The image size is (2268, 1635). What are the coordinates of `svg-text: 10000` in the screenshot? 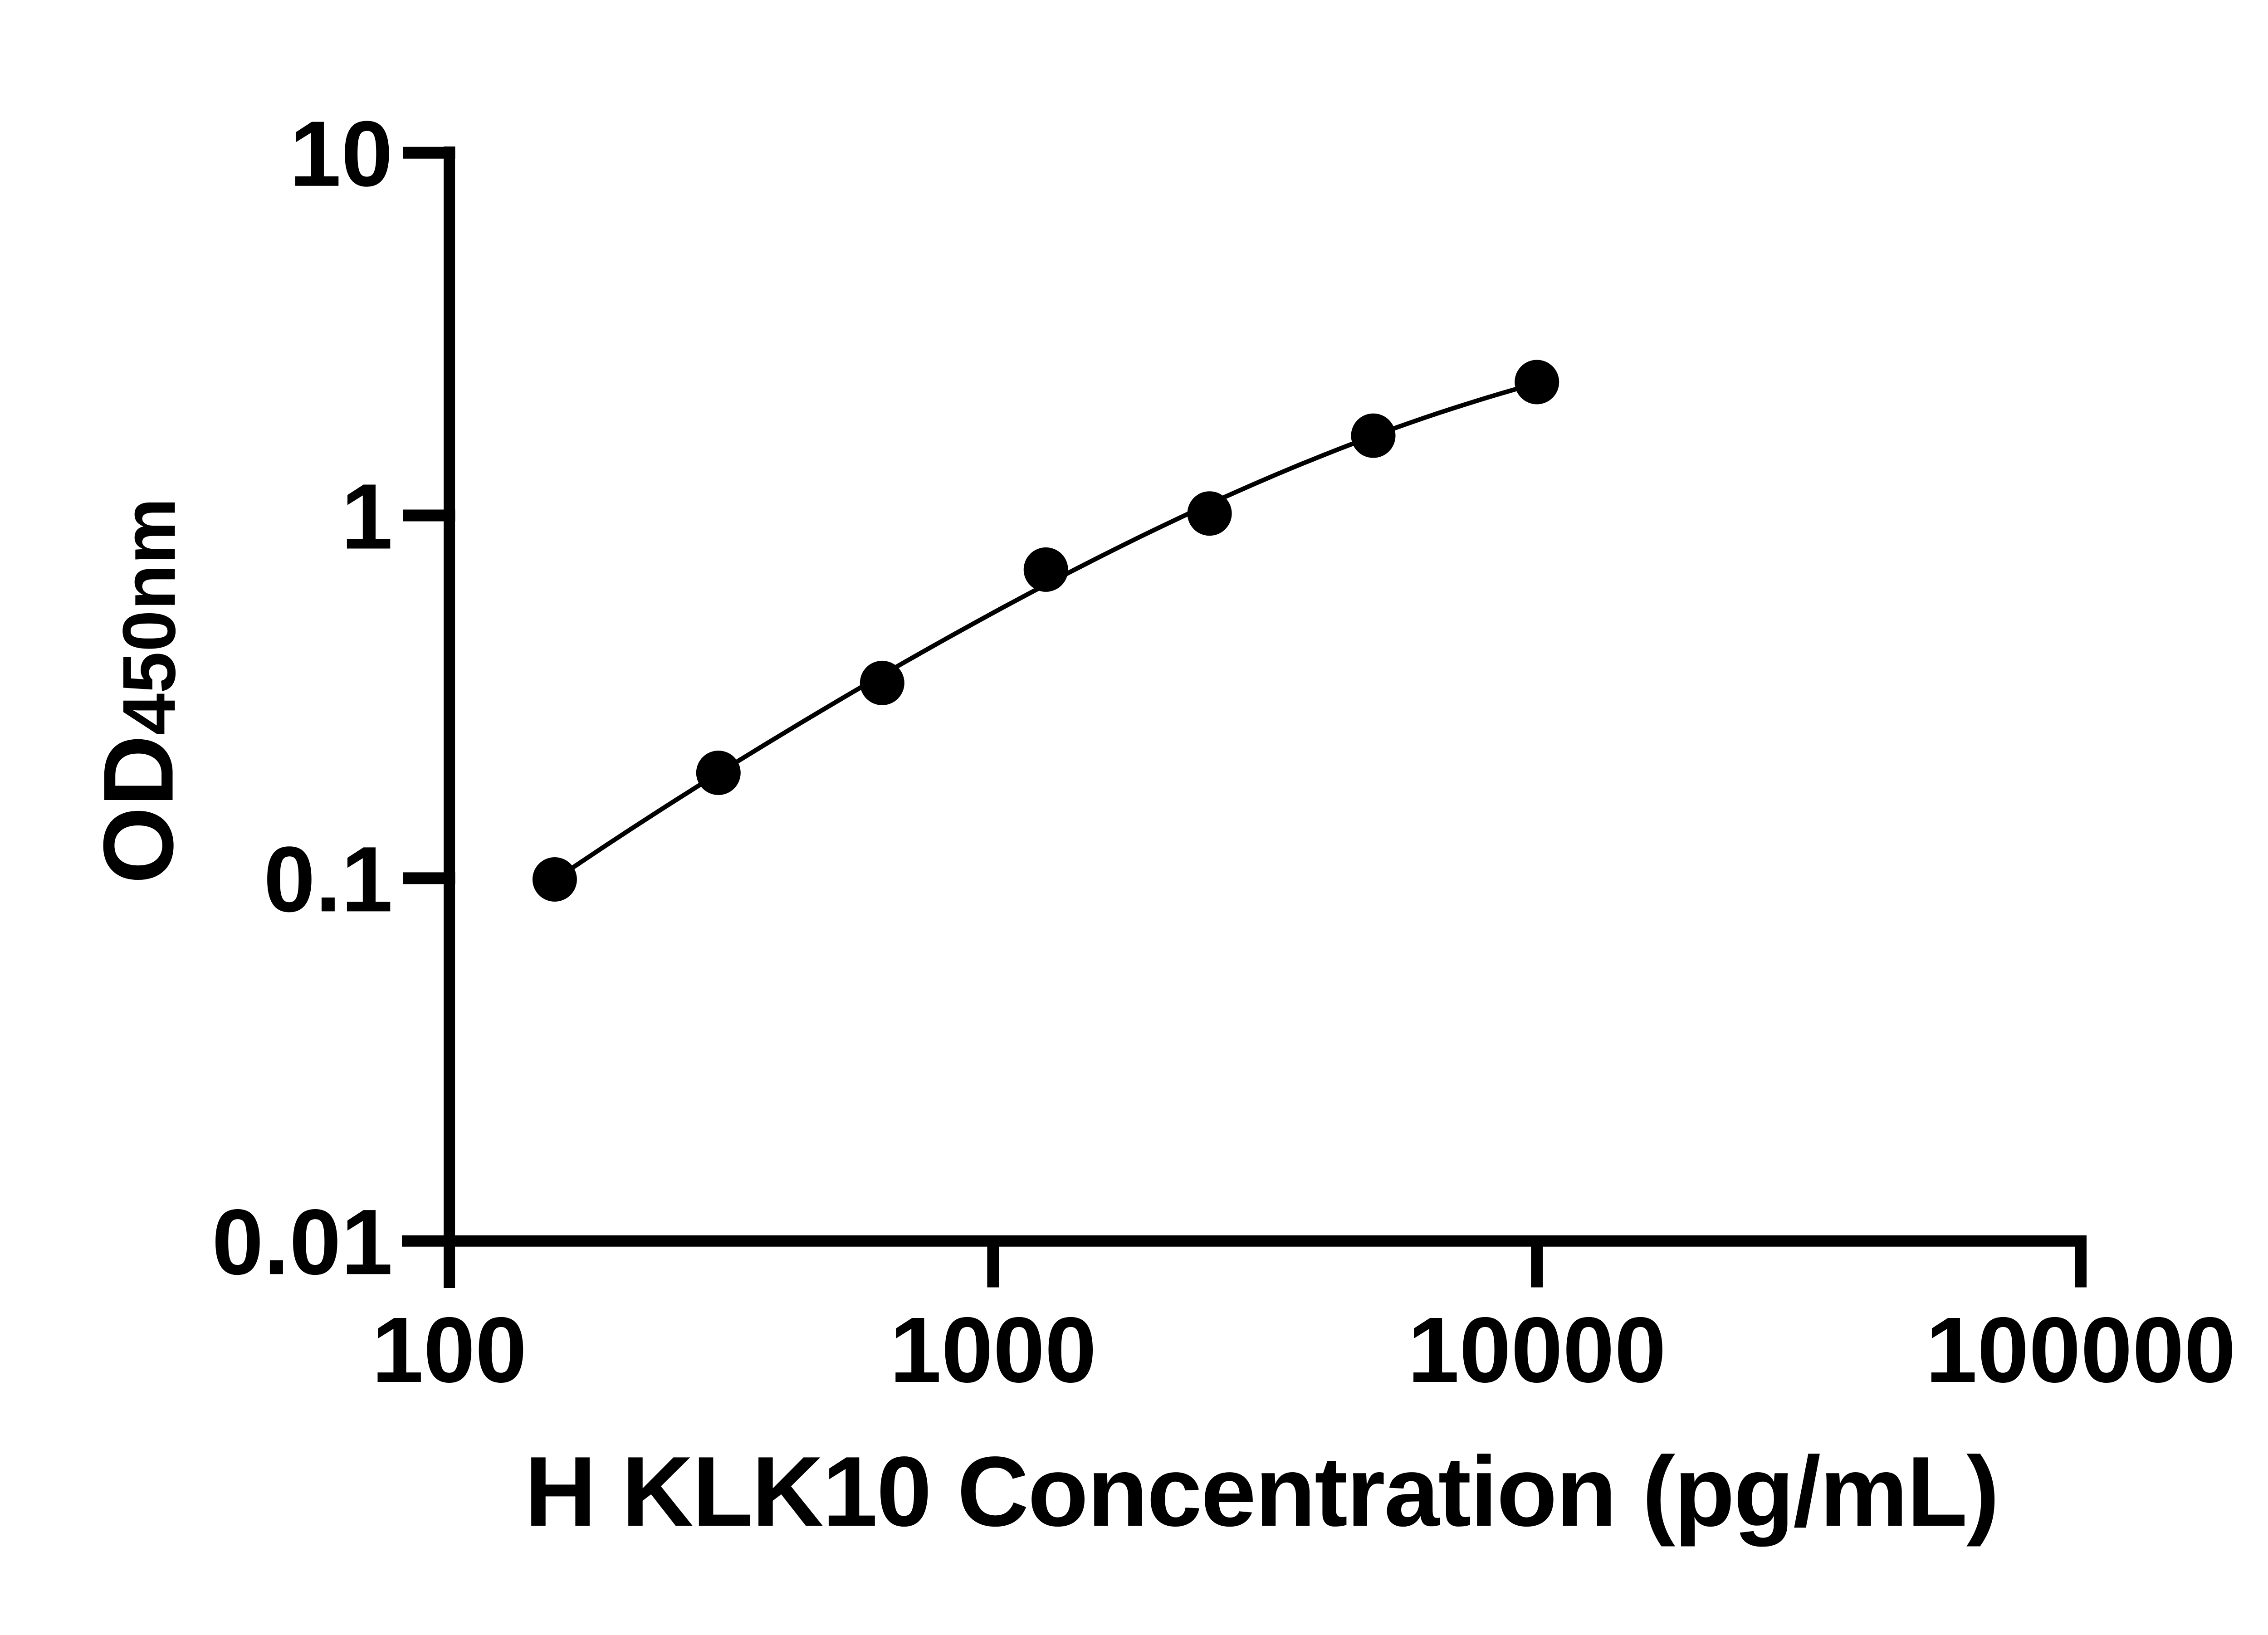 It's located at (1537, 1350).